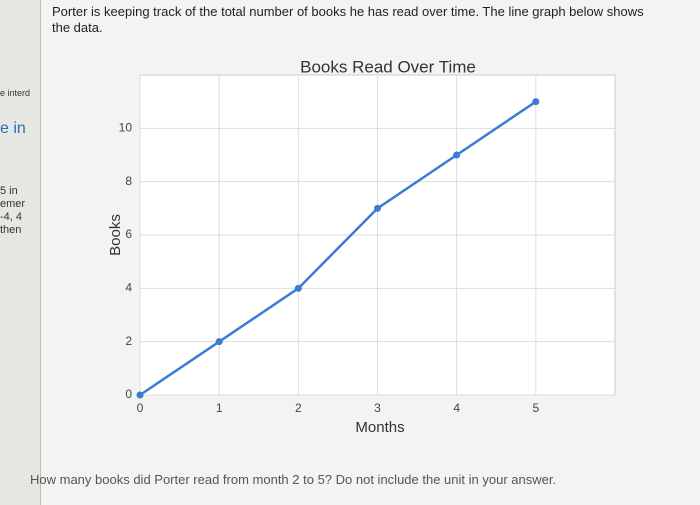  I want to click on y-axis-label: Books, so click(115, 235).